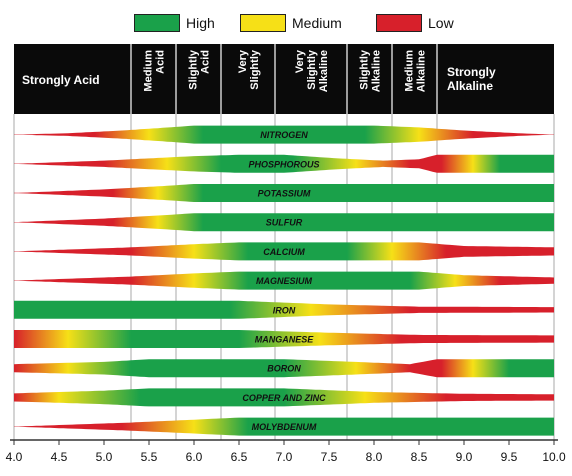 Image resolution: width=572 pixels, height=476 pixels. I want to click on x-tick-label: 8.0, so click(374, 457).